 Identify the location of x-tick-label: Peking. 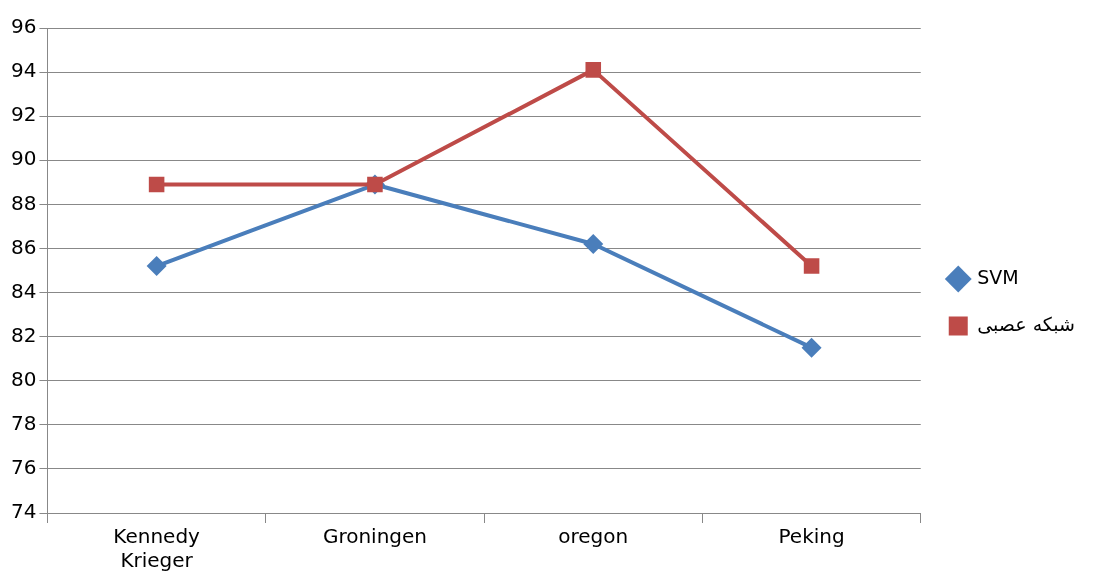
(811, 536).